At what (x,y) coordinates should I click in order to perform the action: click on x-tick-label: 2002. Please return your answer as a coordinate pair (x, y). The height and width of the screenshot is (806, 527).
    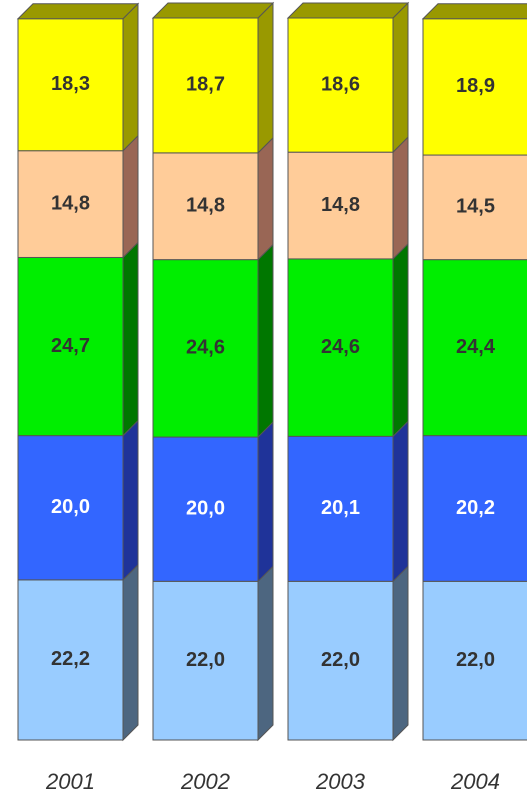
    Looking at the image, I should click on (205, 781).